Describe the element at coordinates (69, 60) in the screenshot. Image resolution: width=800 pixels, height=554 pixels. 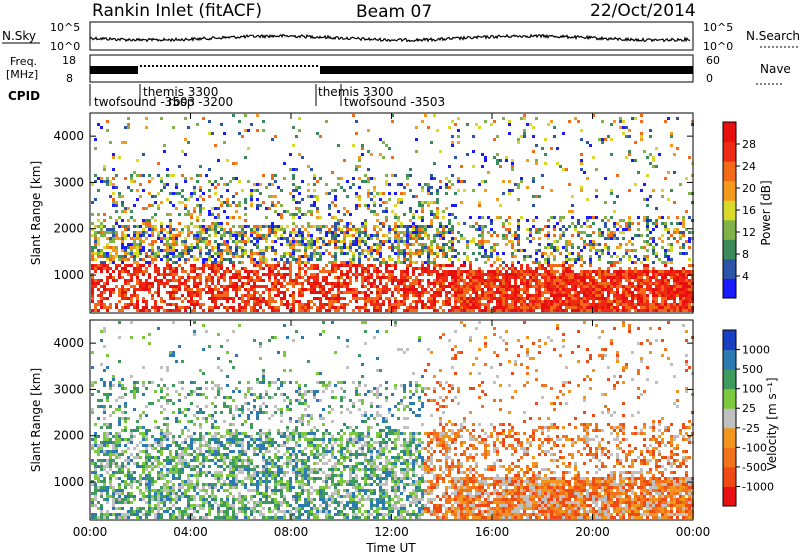
I see `freq-left-tick-top: 18` at that location.